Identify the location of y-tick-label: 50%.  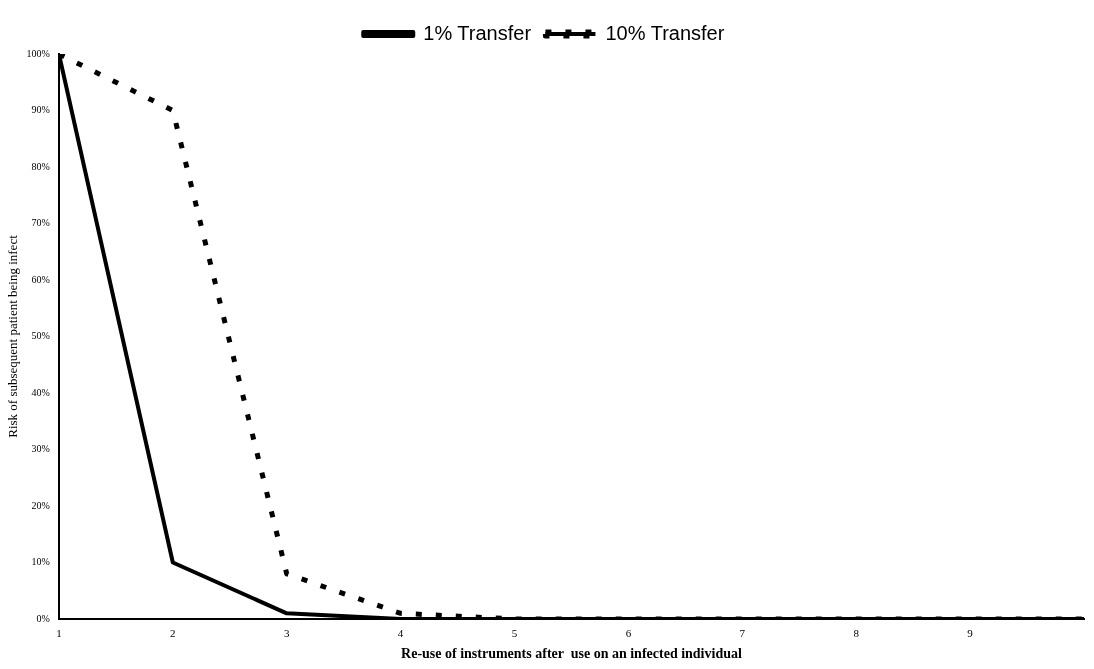
(40, 336).